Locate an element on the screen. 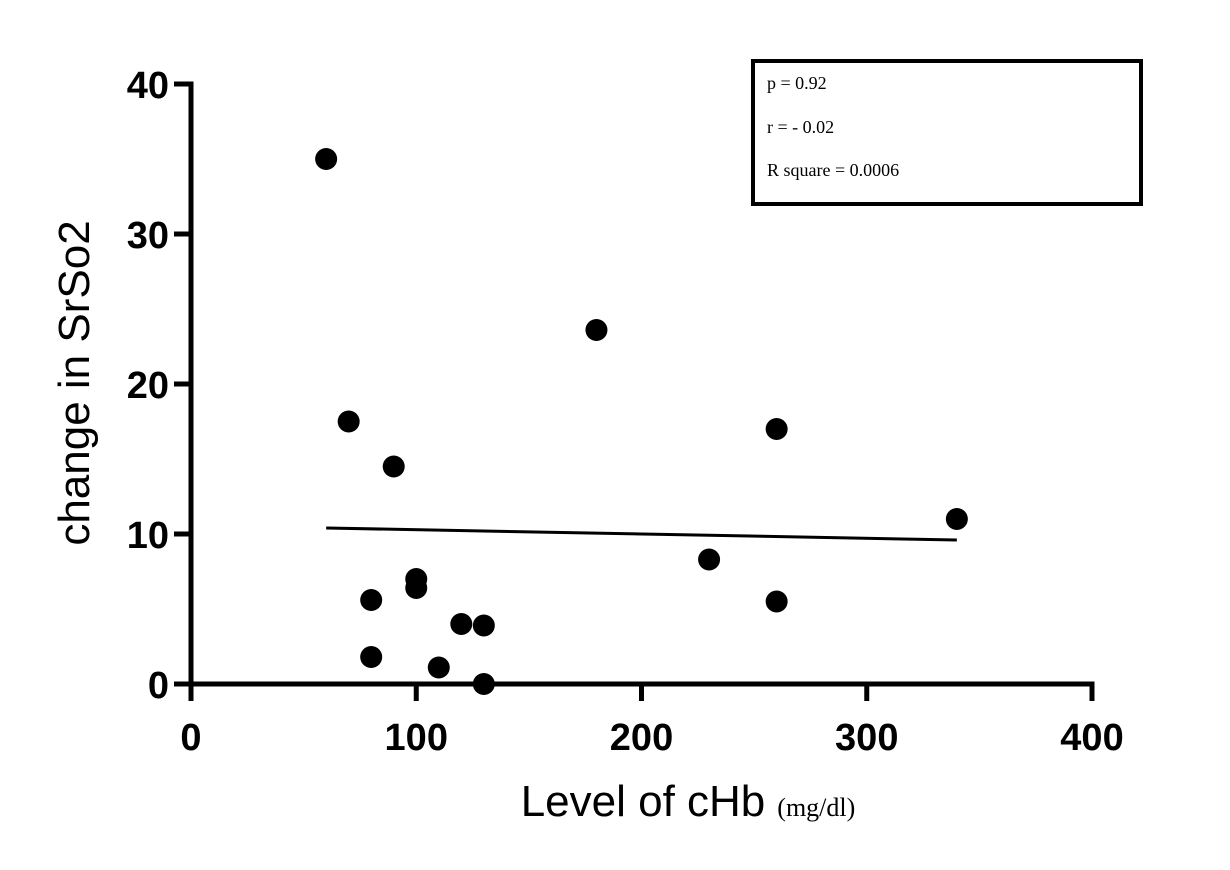  regression-line is located at coordinates (641, 534).